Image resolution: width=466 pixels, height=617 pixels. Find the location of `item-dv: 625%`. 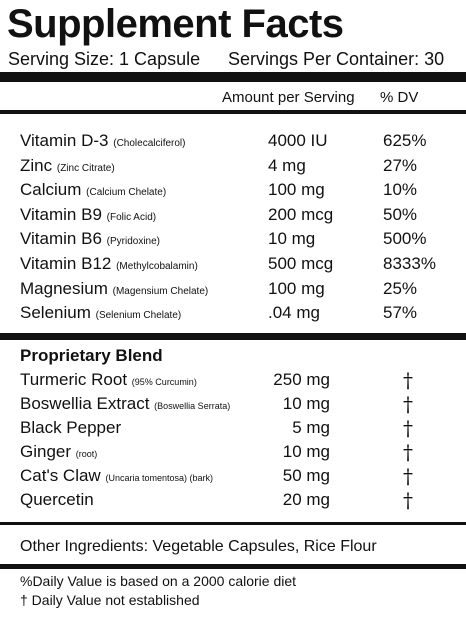

item-dv: 625% is located at coordinates (405, 140).